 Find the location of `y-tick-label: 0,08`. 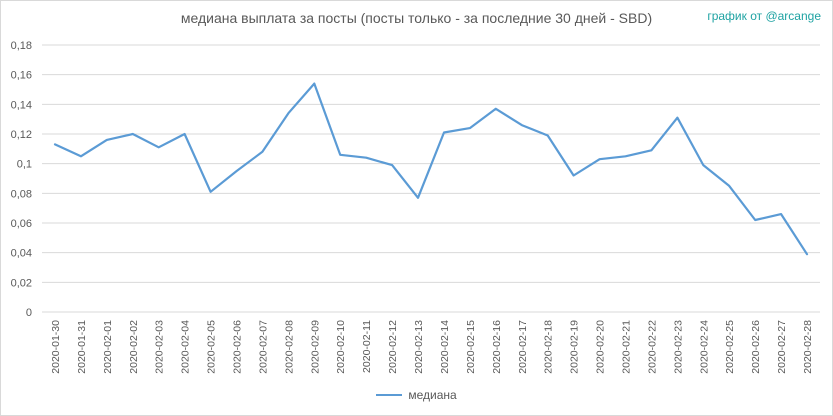

y-tick-label: 0,08 is located at coordinates (21, 194).